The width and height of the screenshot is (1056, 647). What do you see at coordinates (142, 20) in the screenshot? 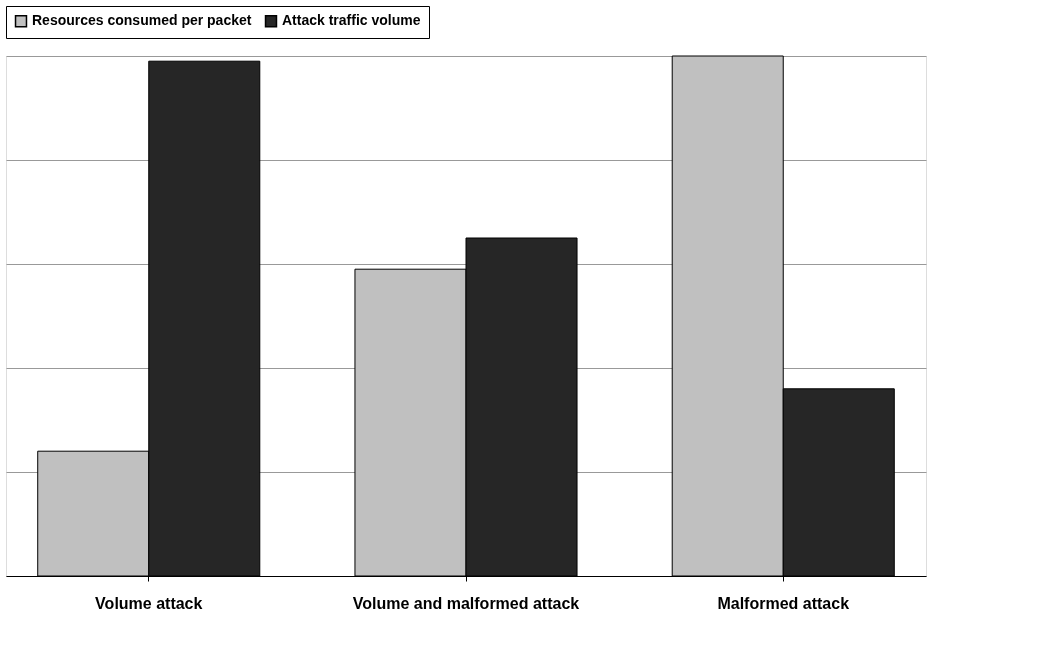
I see `legend-label: Resources consumed per packet` at bounding box center [142, 20].